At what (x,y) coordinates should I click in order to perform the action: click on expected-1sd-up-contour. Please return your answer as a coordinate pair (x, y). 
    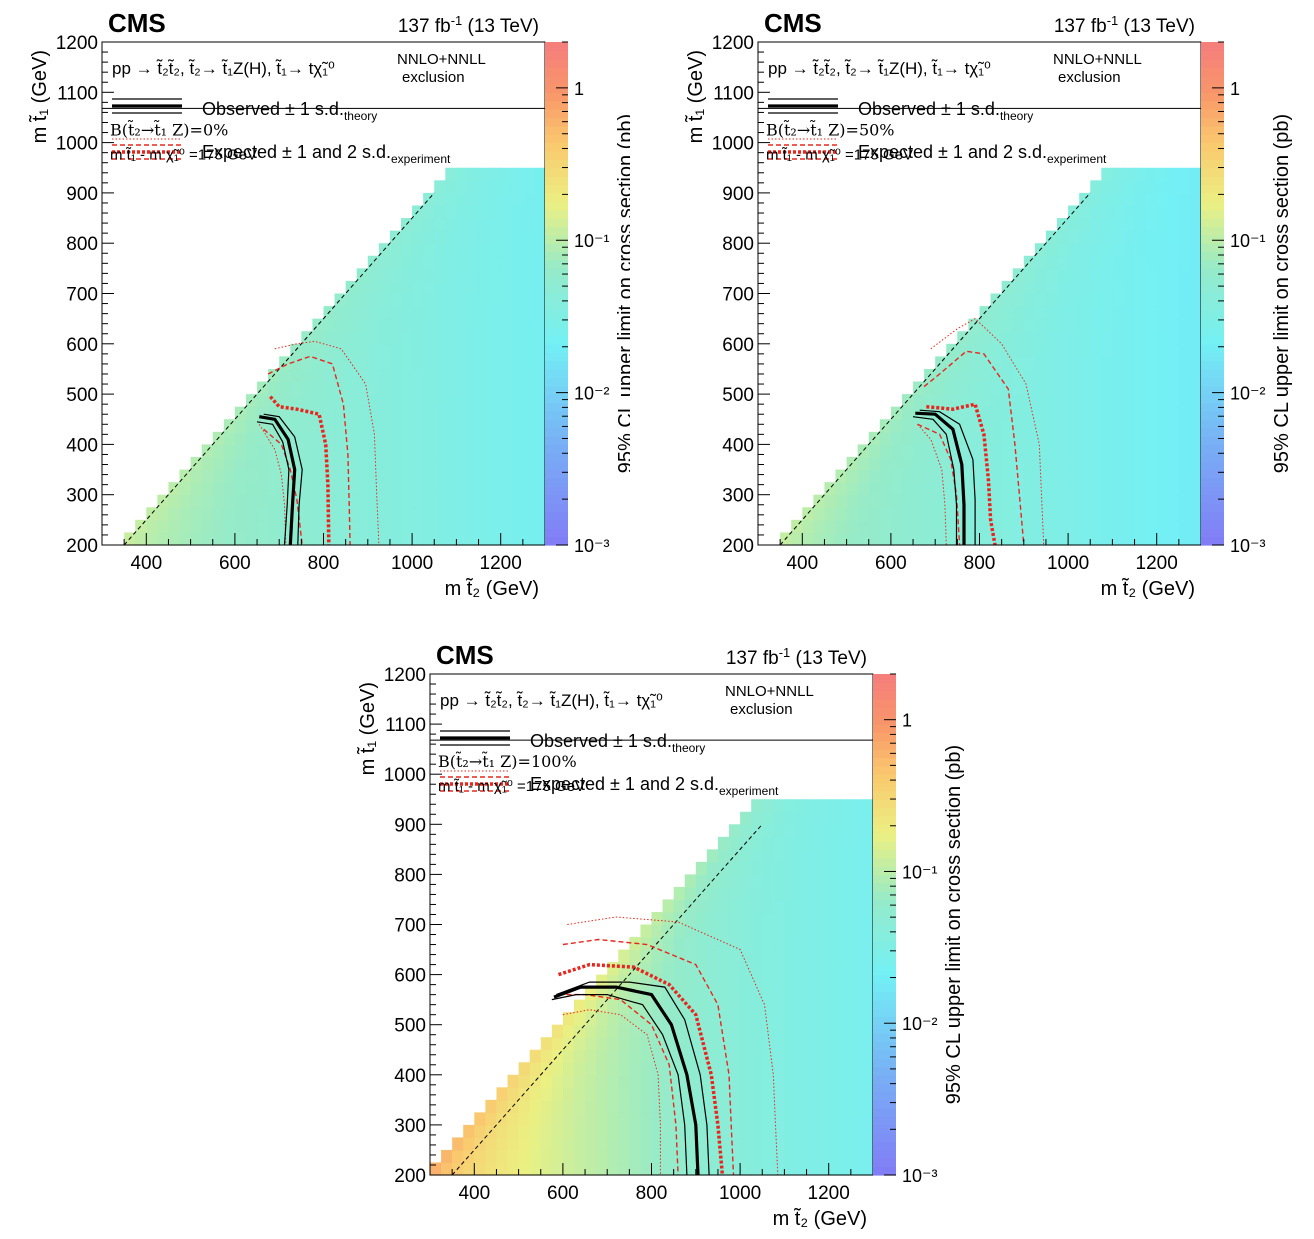
    Looking at the image, I should click on (648, 1057).